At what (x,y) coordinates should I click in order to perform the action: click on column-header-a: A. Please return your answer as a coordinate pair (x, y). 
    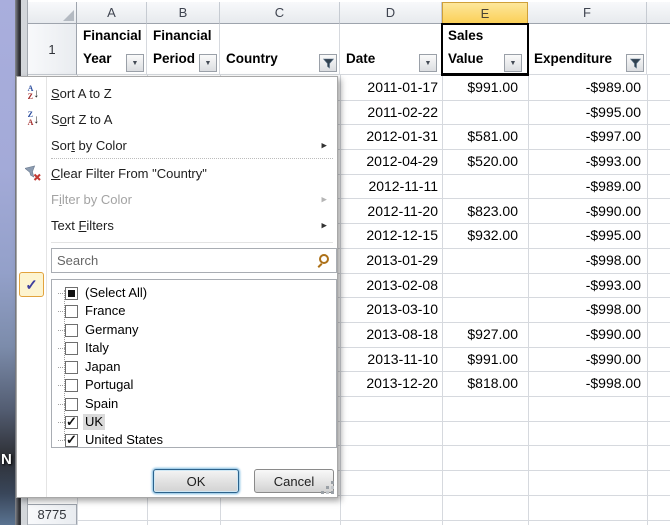
    Looking at the image, I should click on (112, 13).